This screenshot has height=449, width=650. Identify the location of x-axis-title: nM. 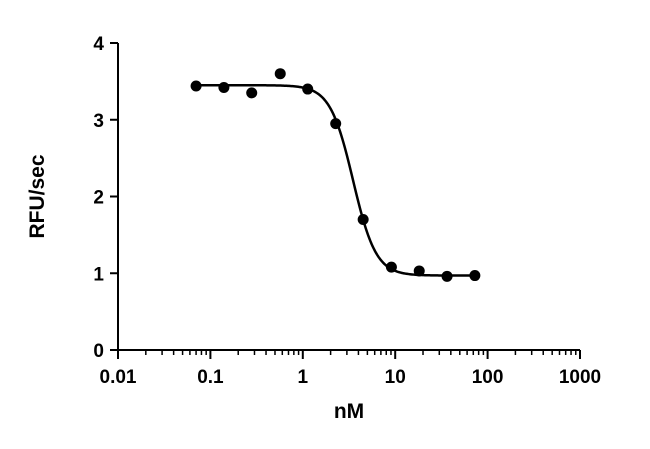
(349, 411).